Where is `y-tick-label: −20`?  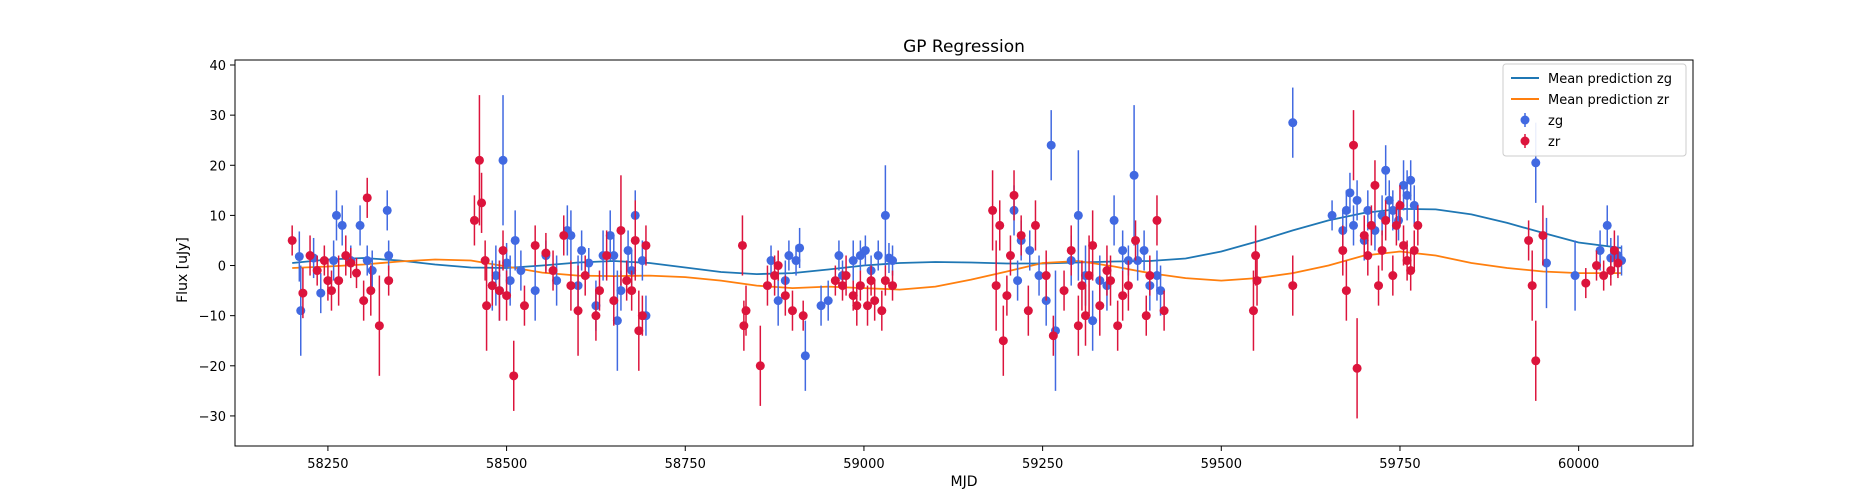 y-tick-label: −20 is located at coordinates (212, 367).